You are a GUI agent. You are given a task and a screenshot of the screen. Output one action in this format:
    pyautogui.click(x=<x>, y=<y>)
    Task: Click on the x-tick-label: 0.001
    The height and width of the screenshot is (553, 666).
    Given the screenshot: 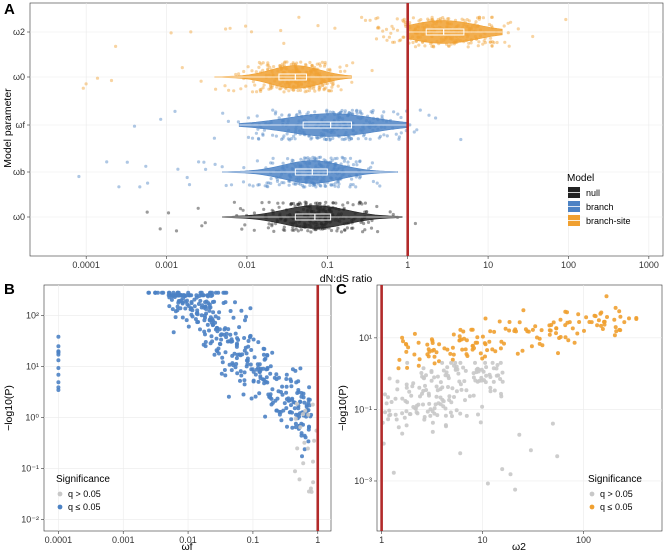 What is the action you would take?
    pyautogui.click(x=123, y=540)
    